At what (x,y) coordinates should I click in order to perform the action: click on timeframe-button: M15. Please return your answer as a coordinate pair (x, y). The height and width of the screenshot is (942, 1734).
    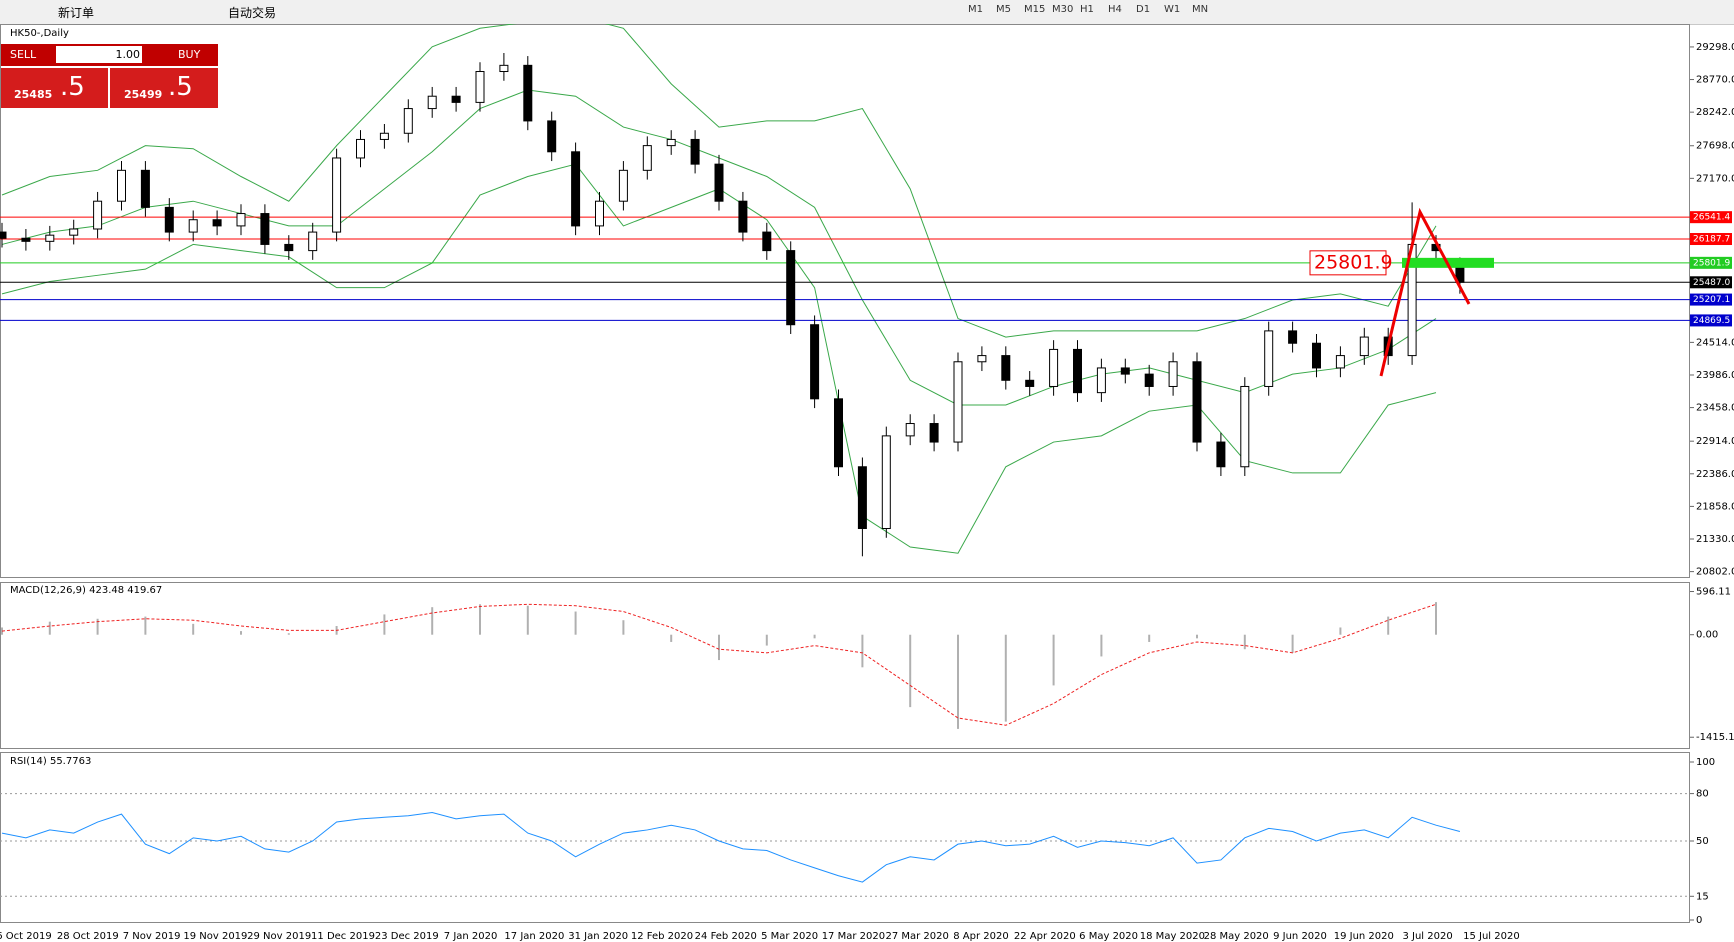
    Looking at the image, I should click on (1035, 9).